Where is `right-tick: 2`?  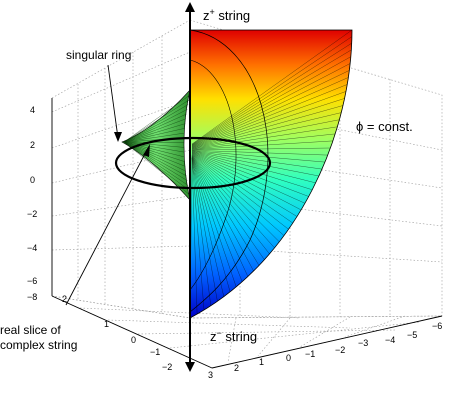
right-tick: 2 is located at coordinates (236, 368).